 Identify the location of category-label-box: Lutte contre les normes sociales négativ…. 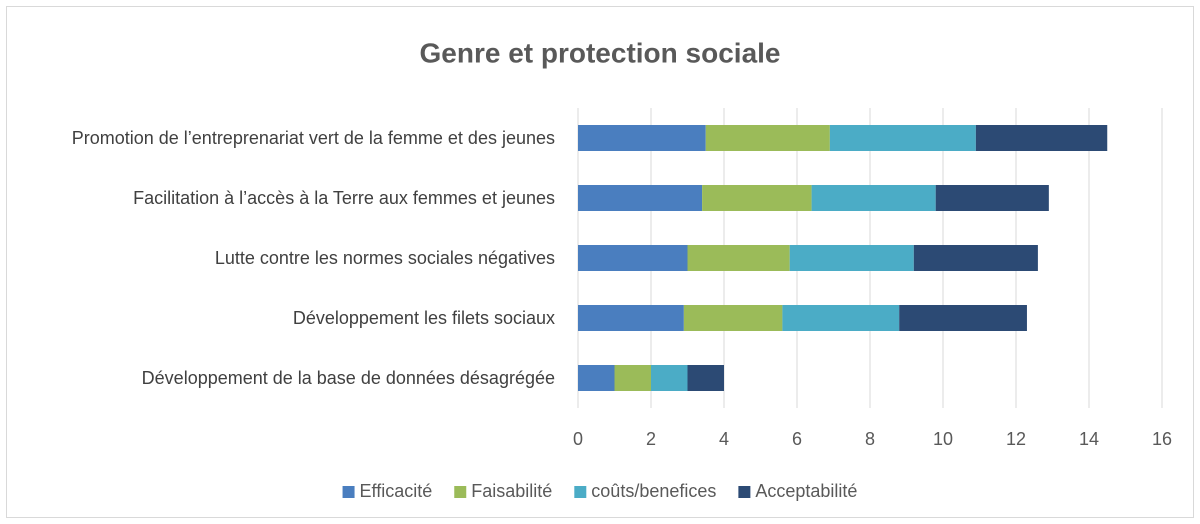
(282, 258).